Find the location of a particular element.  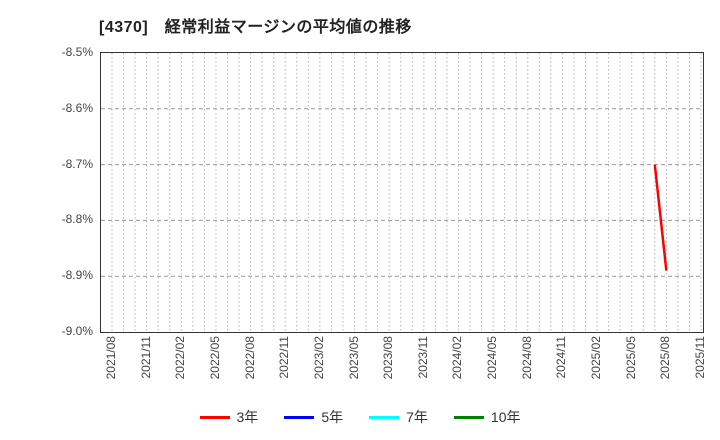

x-tick-label: 2024/05 is located at coordinates (492, 358).